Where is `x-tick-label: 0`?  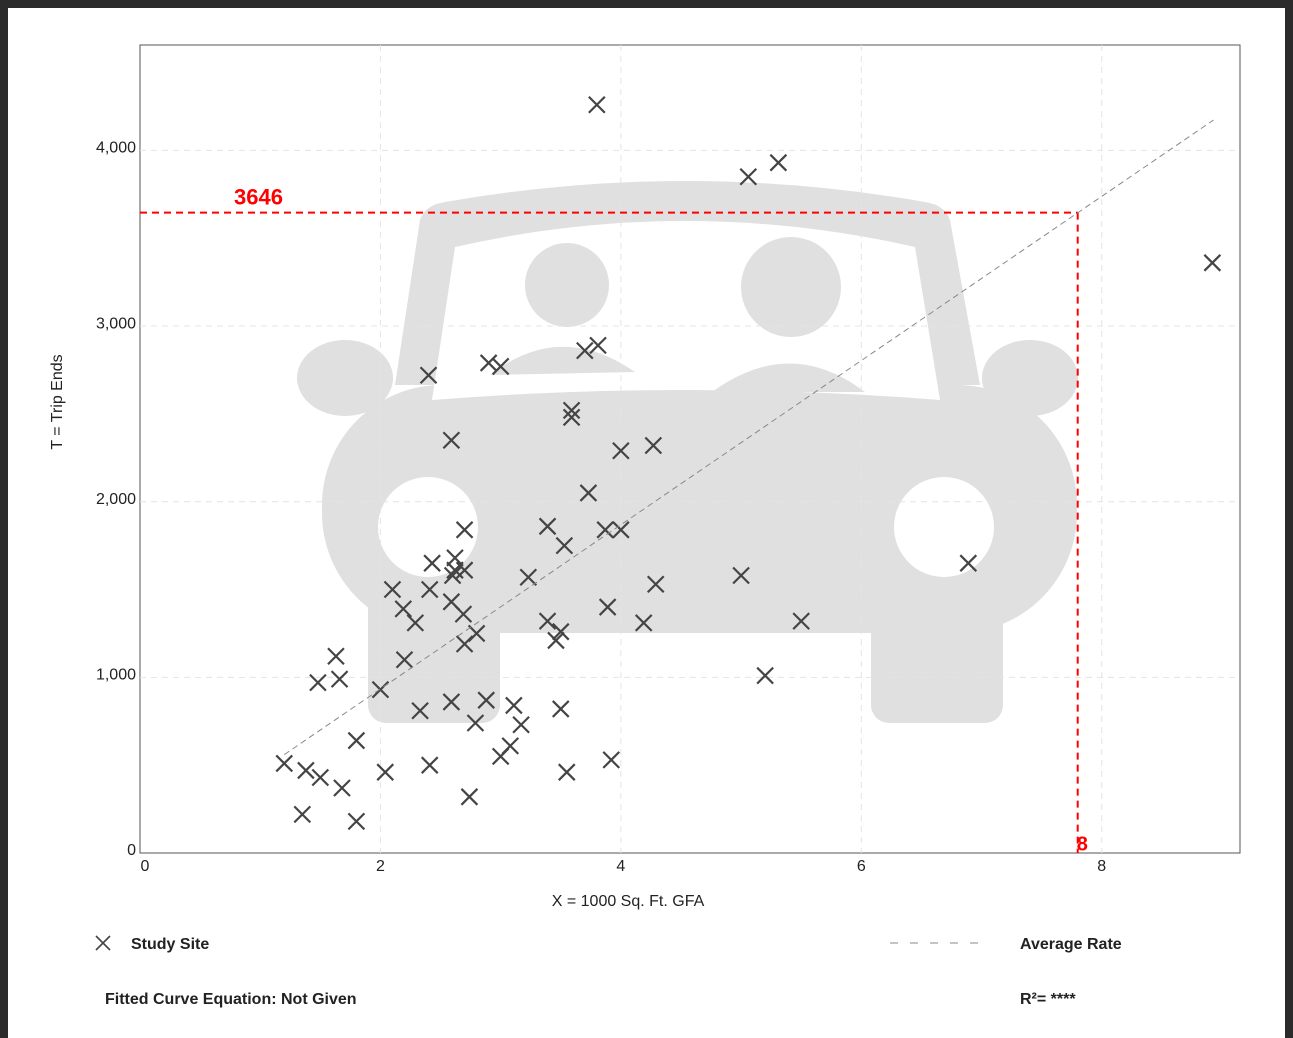
x-tick-label: 0 is located at coordinates (145, 866).